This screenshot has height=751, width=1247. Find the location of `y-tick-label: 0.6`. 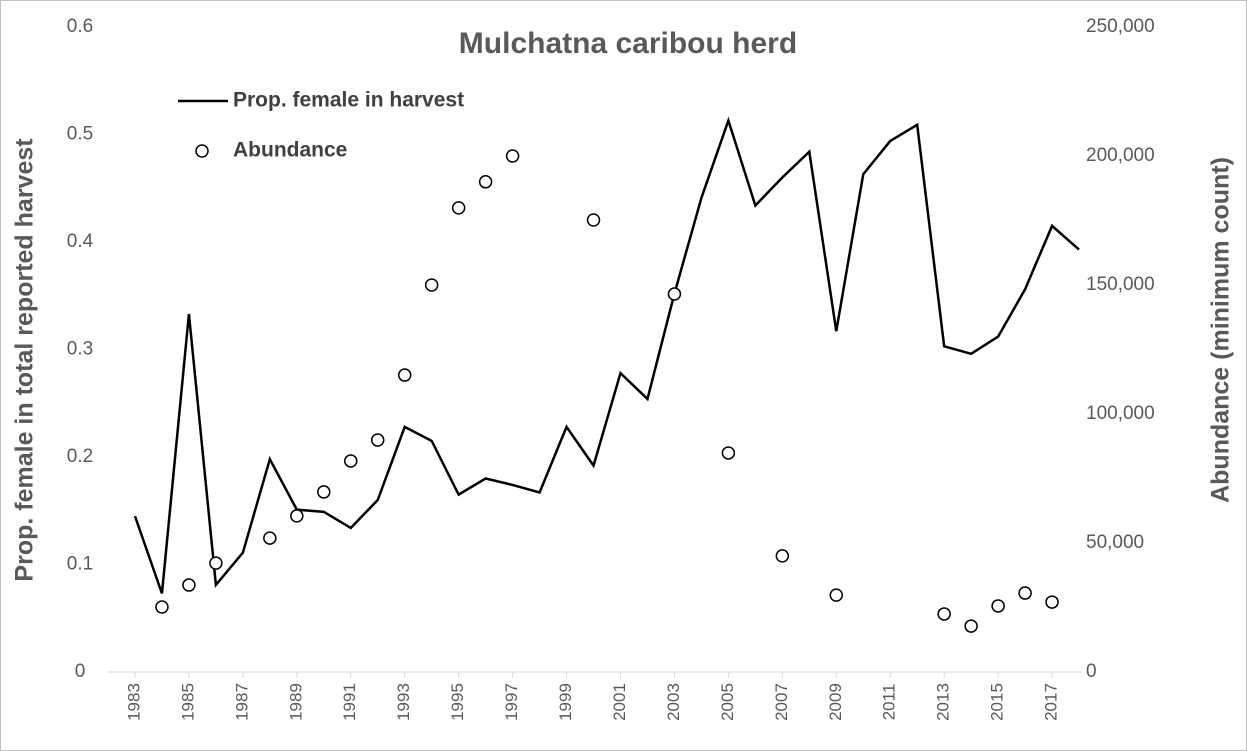

y-tick-label: 0.6 is located at coordinates (80, 26).